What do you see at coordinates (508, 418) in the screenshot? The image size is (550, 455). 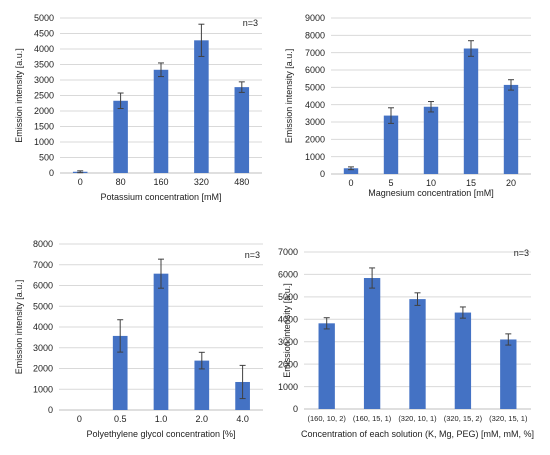 I see `x-tick-label: (320, 15, 1)` at bounding box center [508, 418].